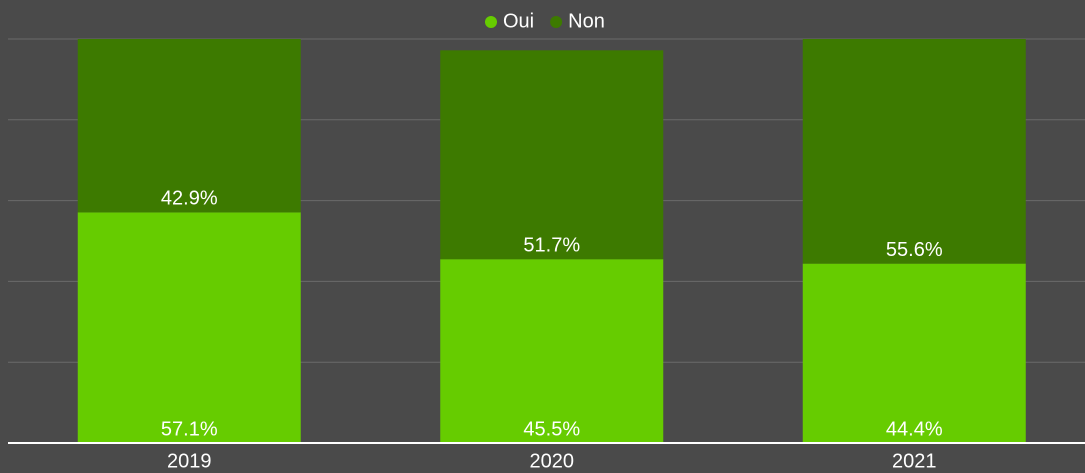 The height and width of the screenshot is (473, 1085). Describe the element at coordinates (552, 461) in the screenshot. I see `x-tick-label: 2020` at that location.